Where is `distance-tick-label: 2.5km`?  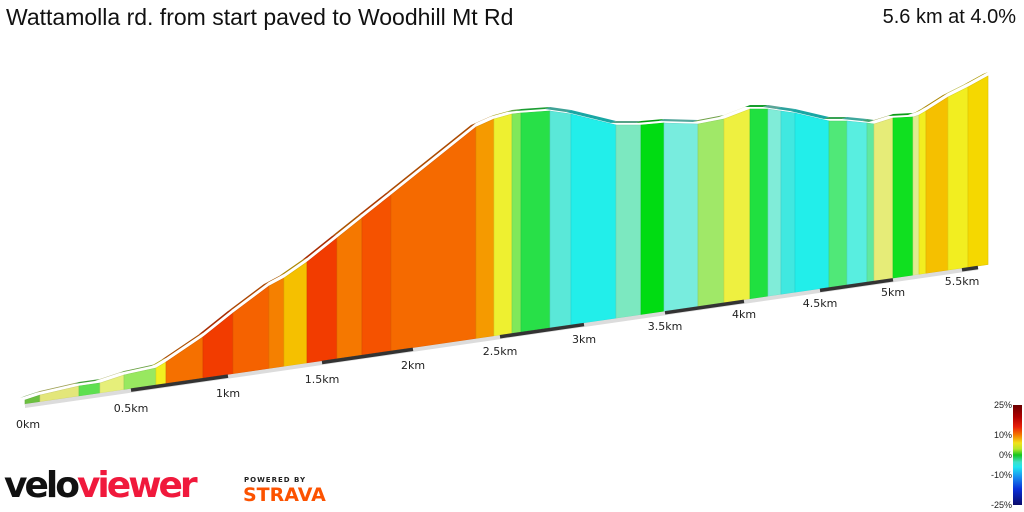
distance-tick-label: 2.5km is located at coordinates (500, 351).